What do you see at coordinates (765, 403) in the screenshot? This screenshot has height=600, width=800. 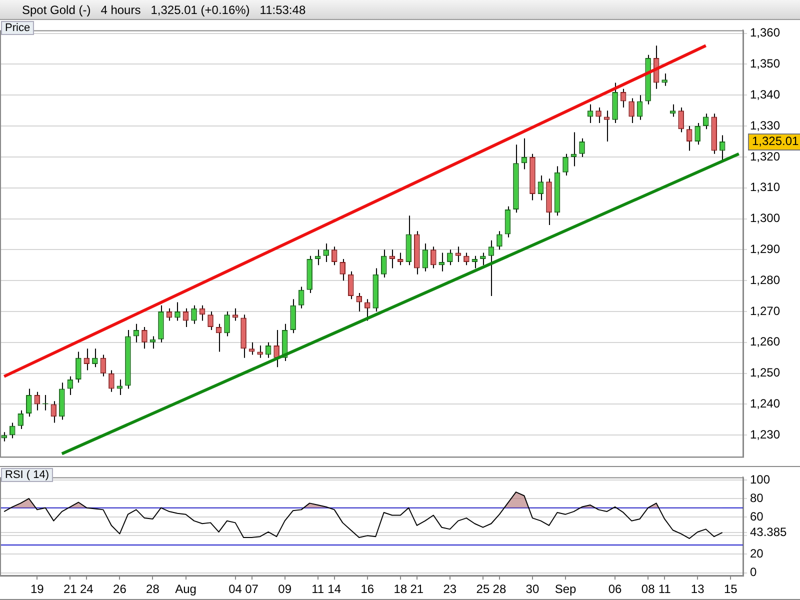 I see `y-tick-label: 1,240` at bounding box center [765, 403].